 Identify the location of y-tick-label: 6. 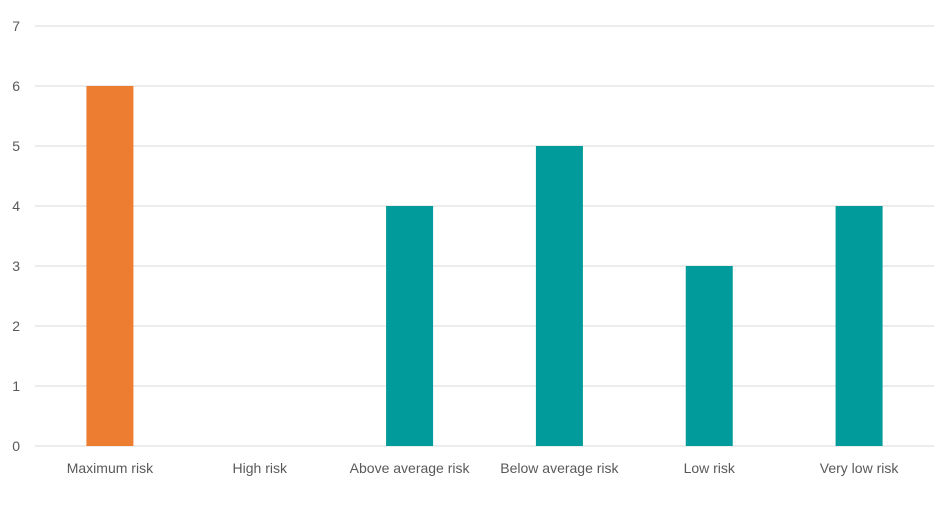
(16, 86).